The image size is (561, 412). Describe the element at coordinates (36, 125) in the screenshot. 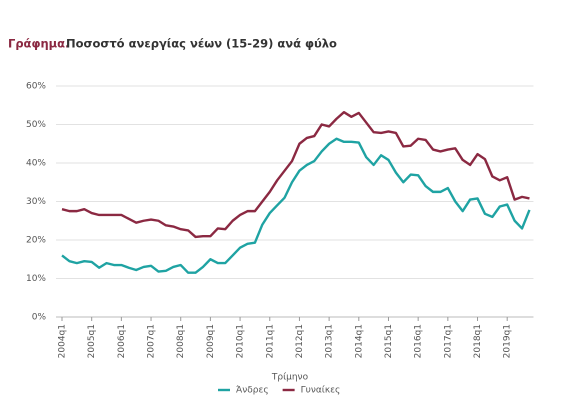

I see `y-tick-label: 50%` at that location.